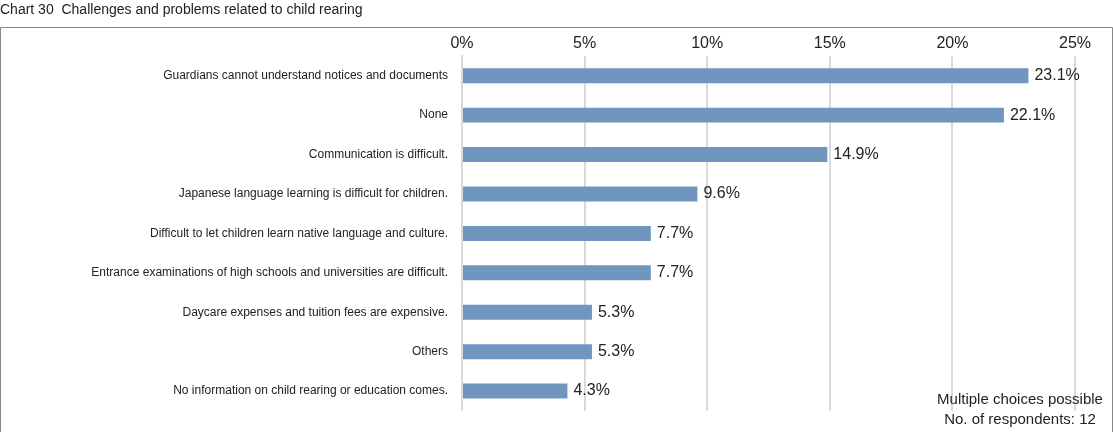 The width and height of the screenshot is (1113, 432). I want to click on x-tick-label: 10%, so click(707, 42).